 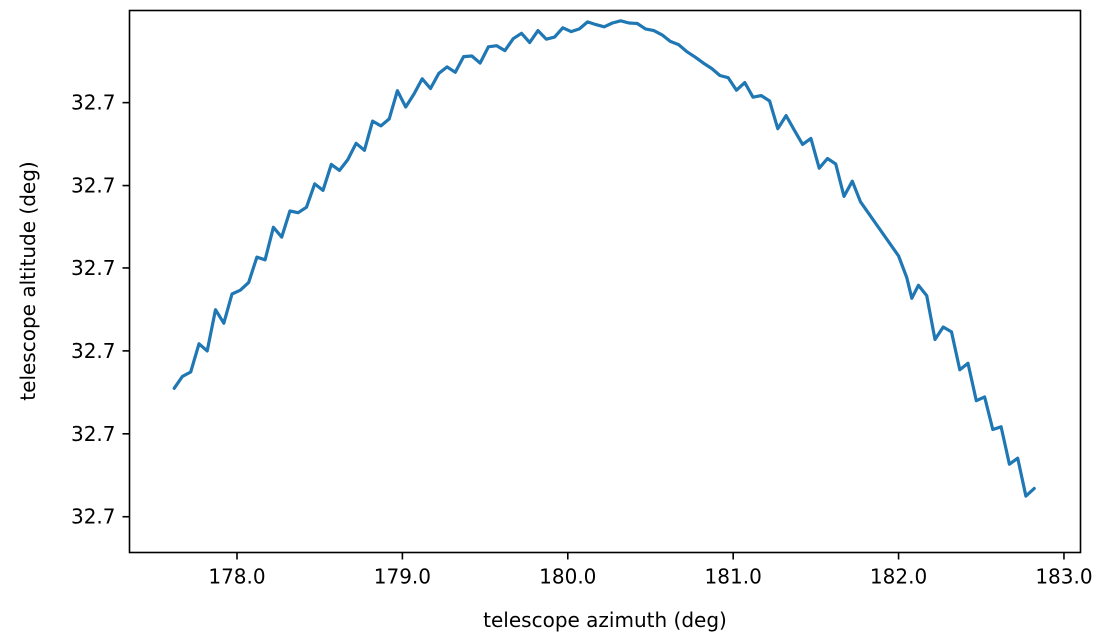 I want to click on x-tick-label: 179.0, so click(x=402, y=577).